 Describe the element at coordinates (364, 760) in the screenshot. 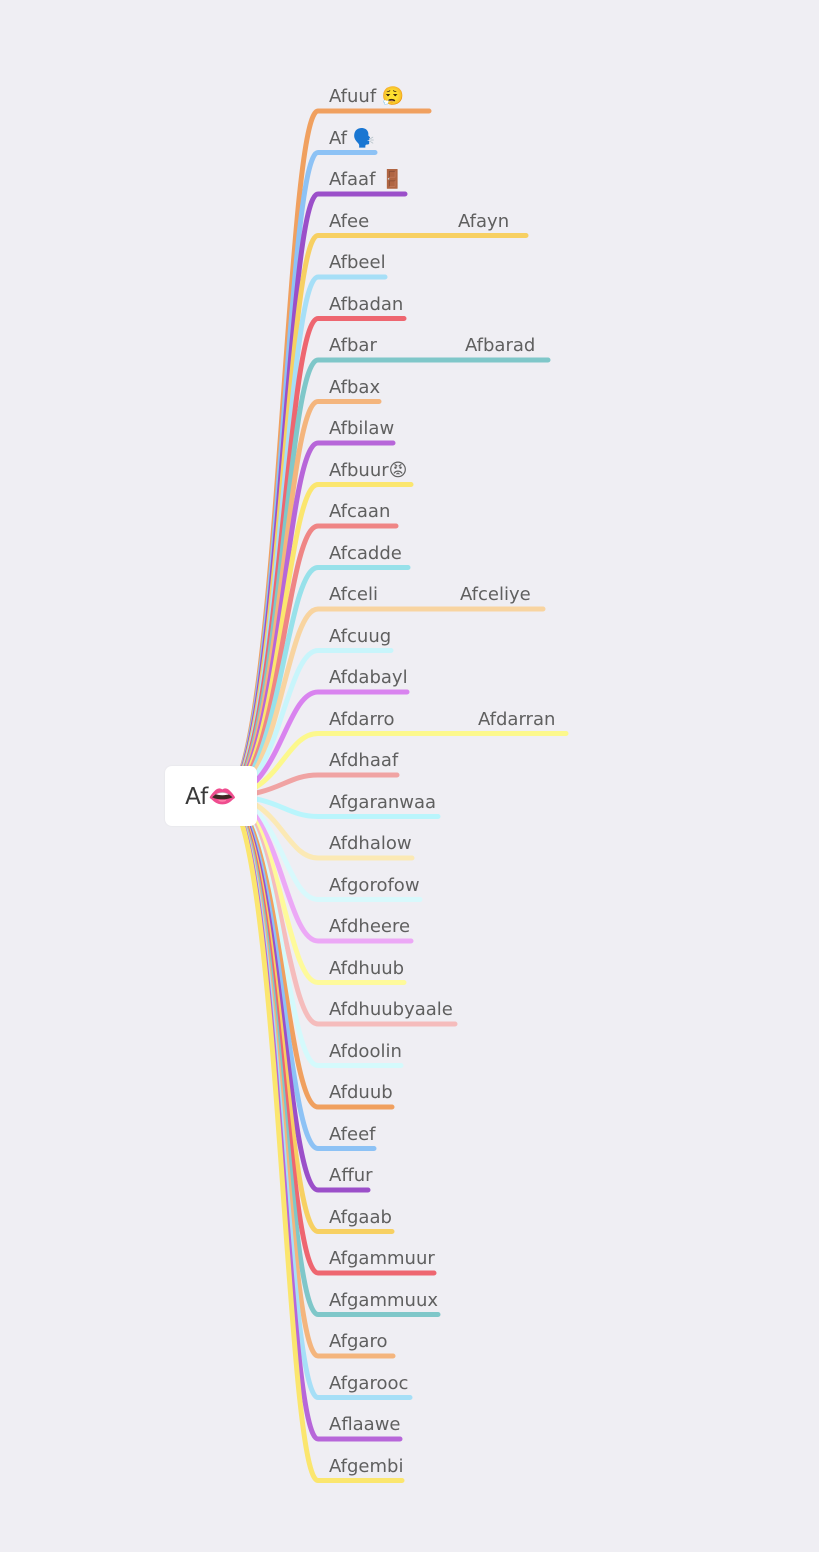

I see `branch-label: Afdhaaf` at that location.